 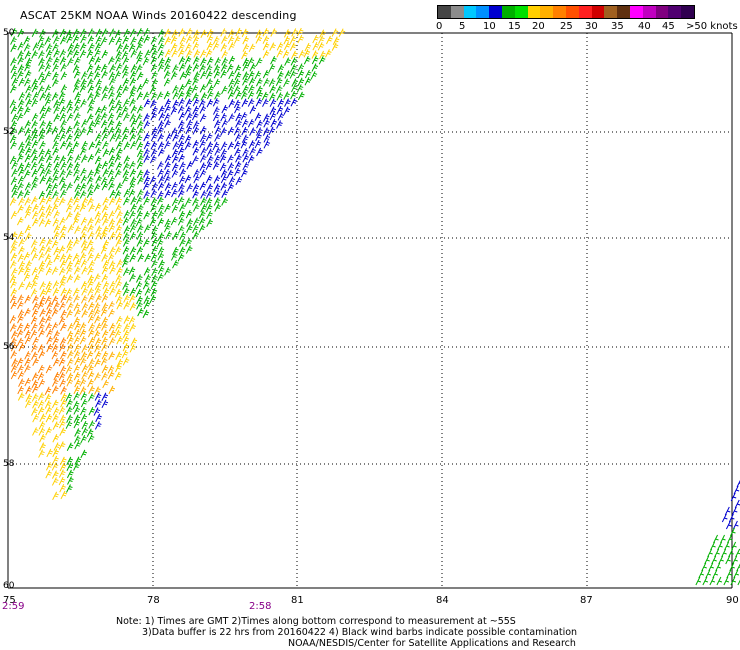 I want to click on colorbar-label: 0, so click(x=439, y=26).